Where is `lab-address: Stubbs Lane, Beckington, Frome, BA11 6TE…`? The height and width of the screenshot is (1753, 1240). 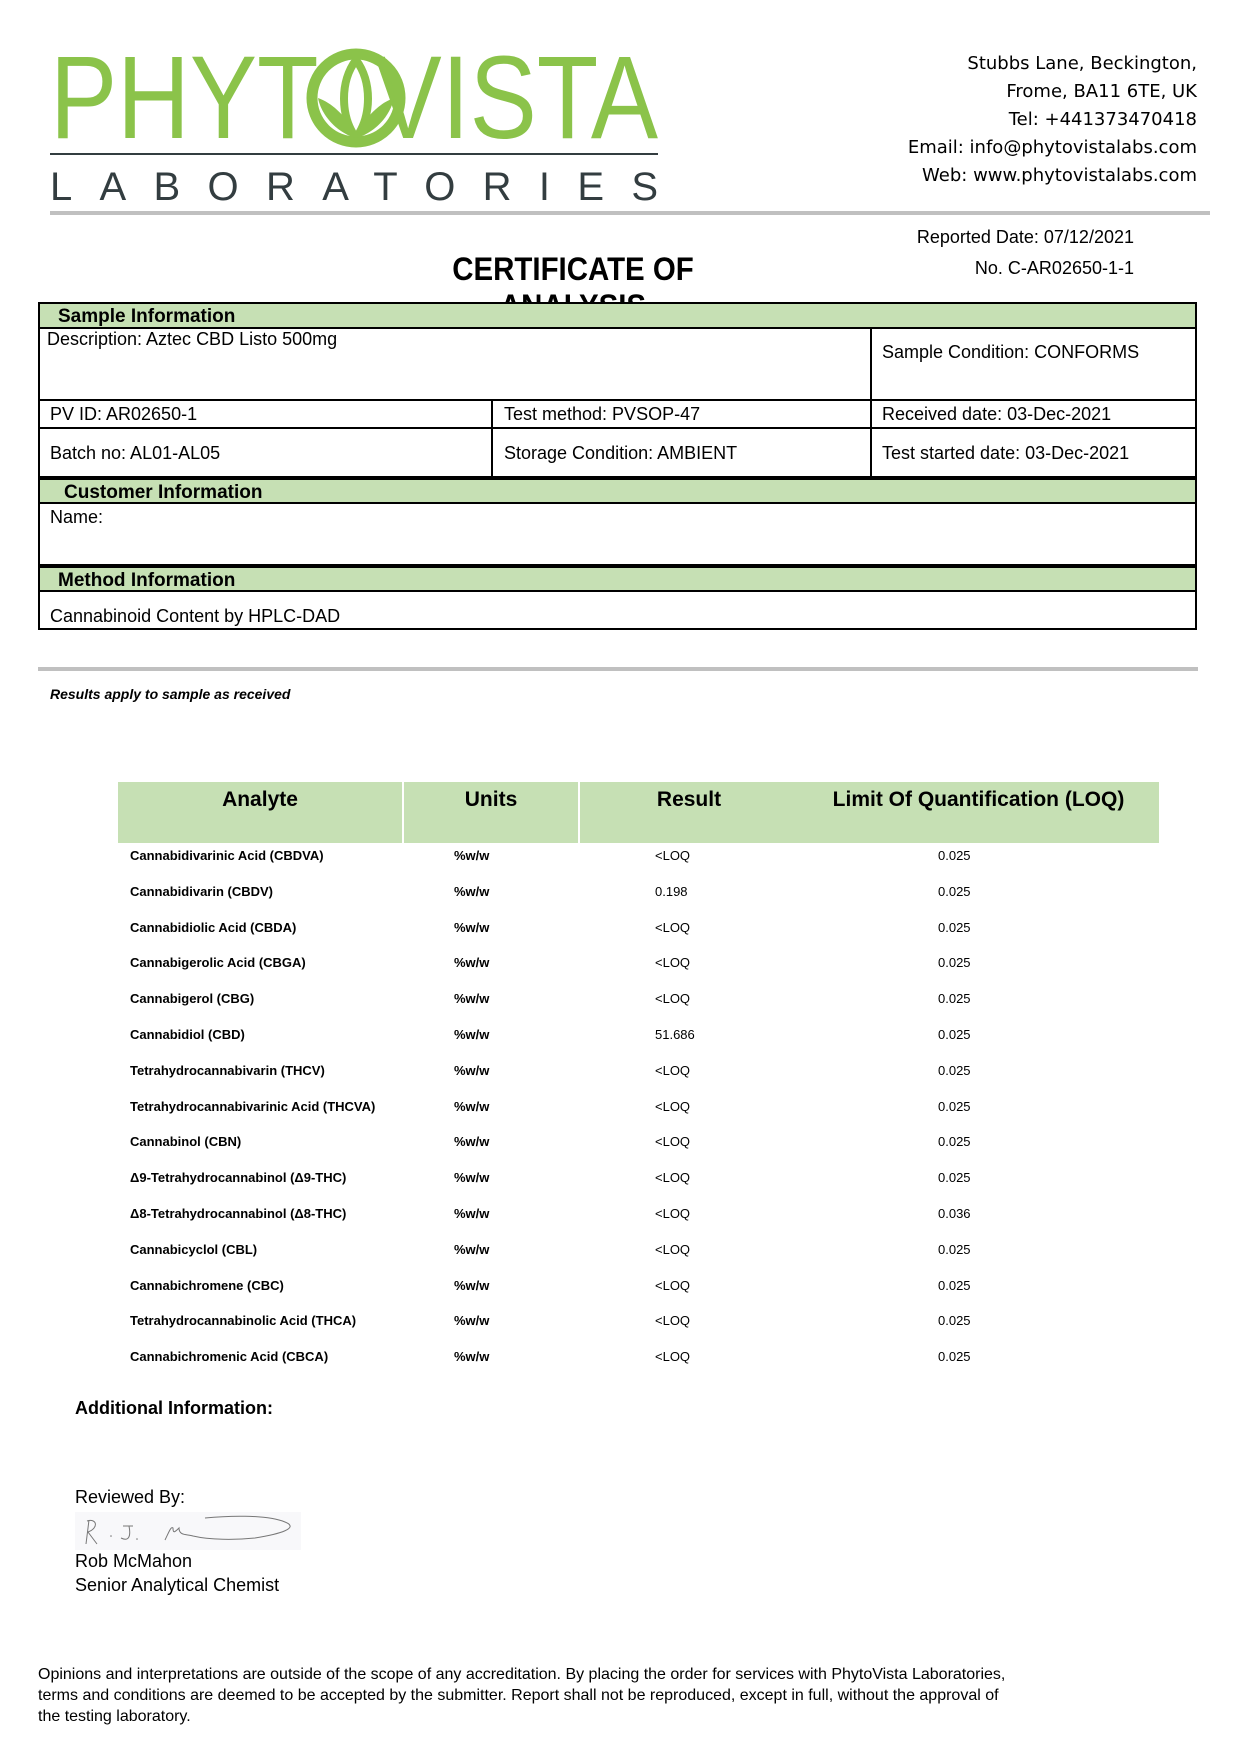 lab-address: Stubbs Lane, Beckington, Frome, BA11 6TE… is located at coordinates (1052, 120).